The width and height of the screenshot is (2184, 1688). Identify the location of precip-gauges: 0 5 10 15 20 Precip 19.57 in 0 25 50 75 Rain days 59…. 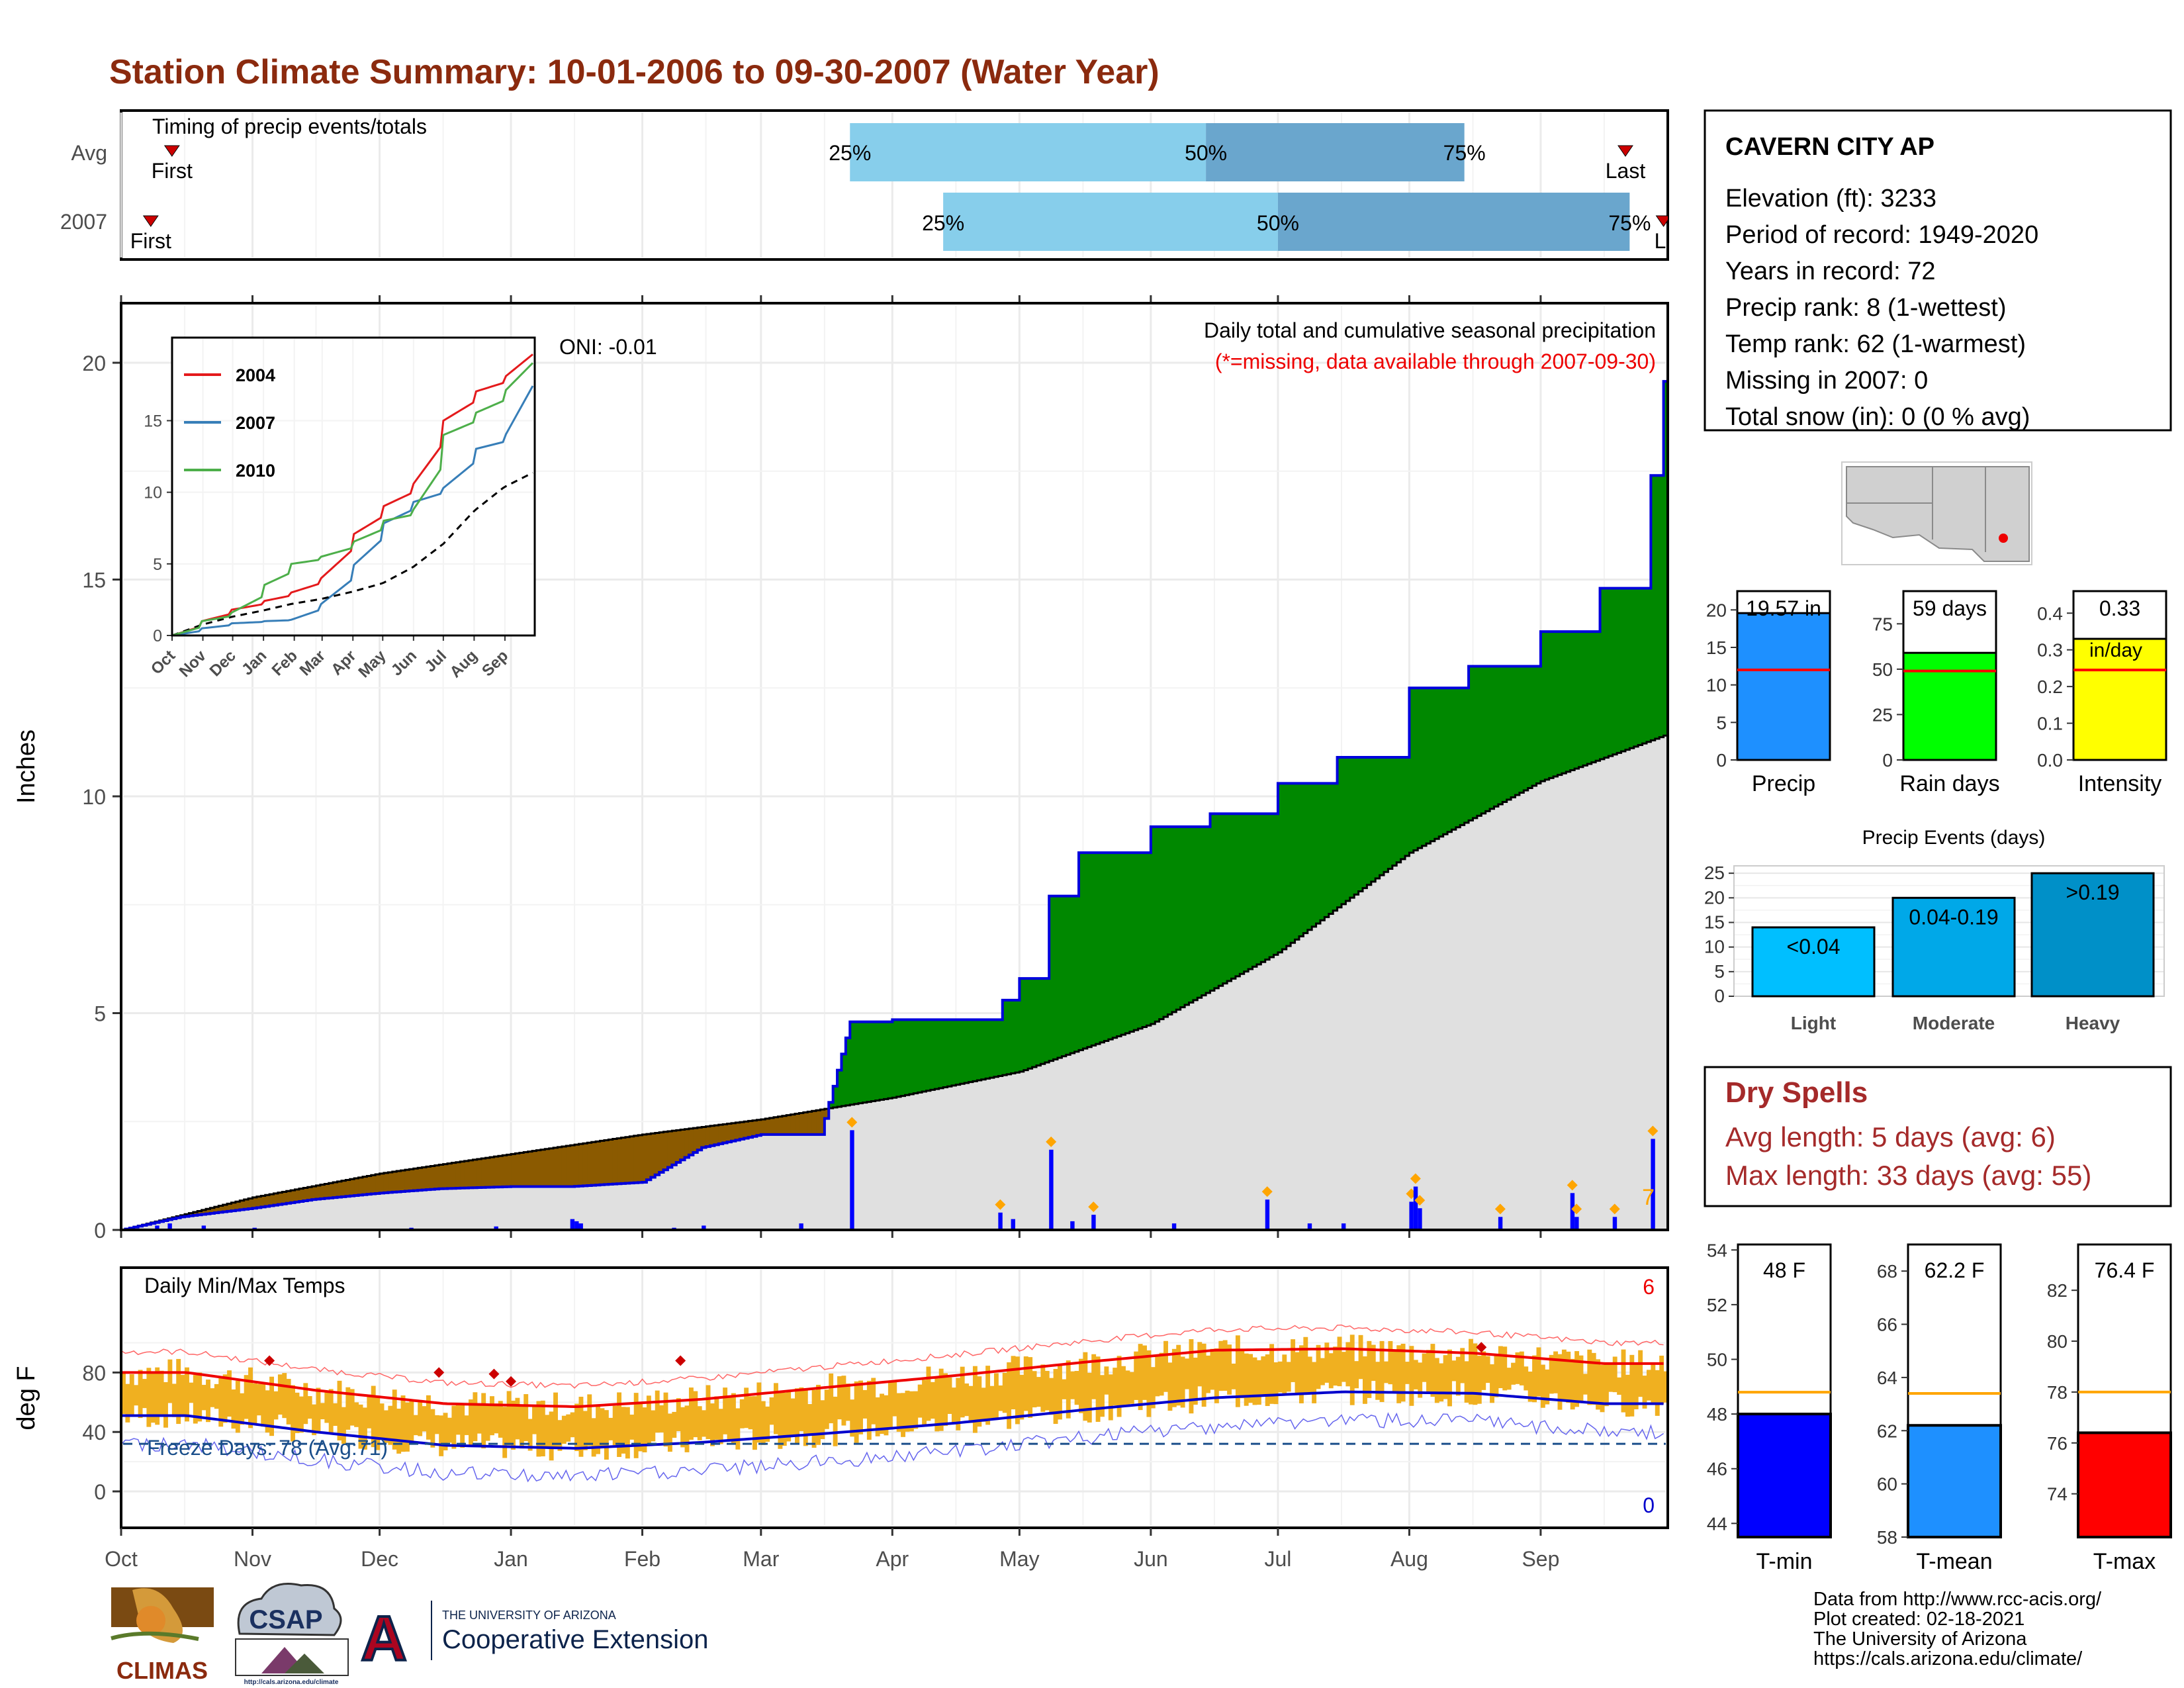
(1937, 693).